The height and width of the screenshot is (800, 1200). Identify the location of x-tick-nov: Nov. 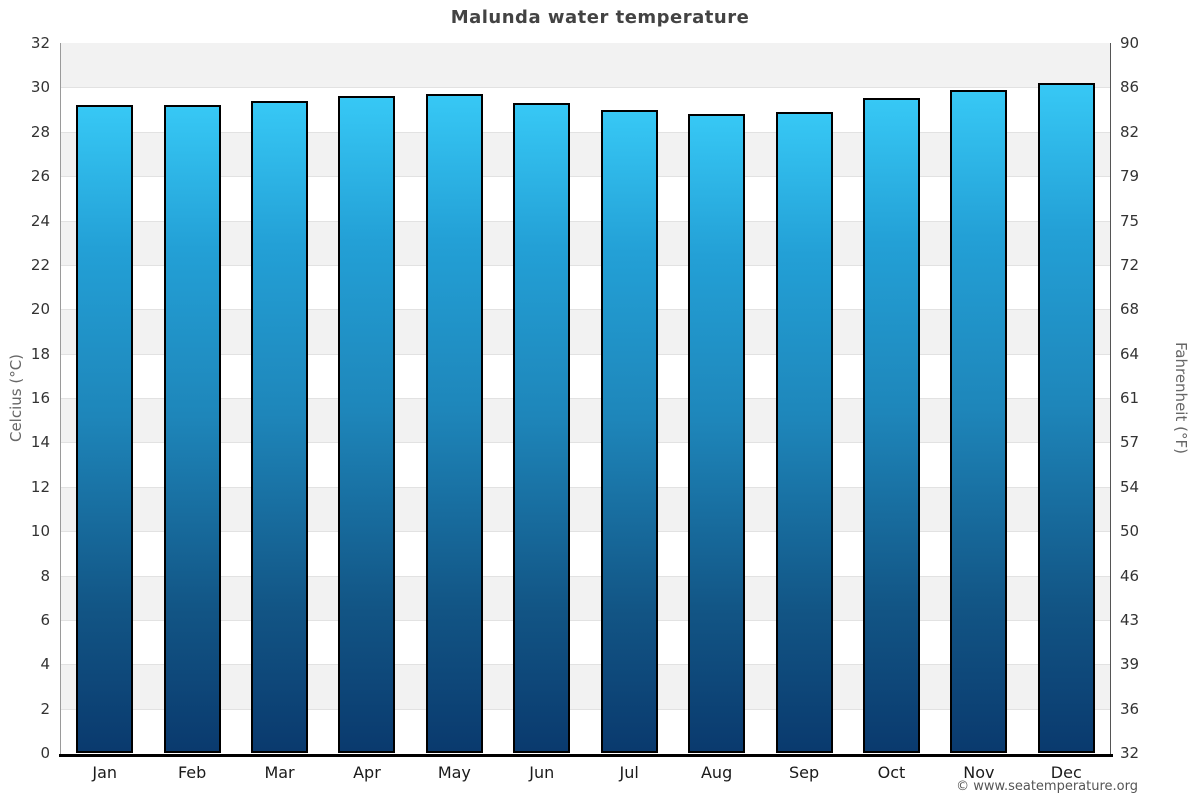
(979, 772).